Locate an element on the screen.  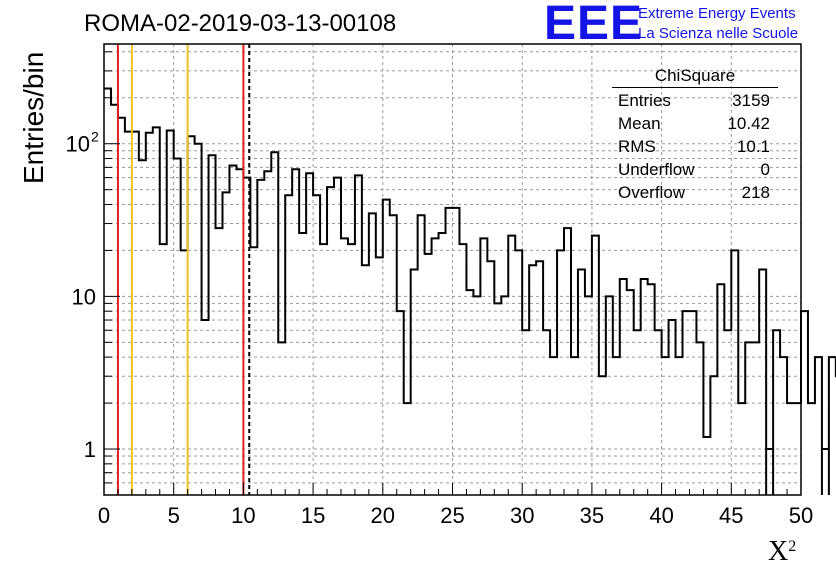
x-tick-label: 30 is located at coordinates (522, 515).